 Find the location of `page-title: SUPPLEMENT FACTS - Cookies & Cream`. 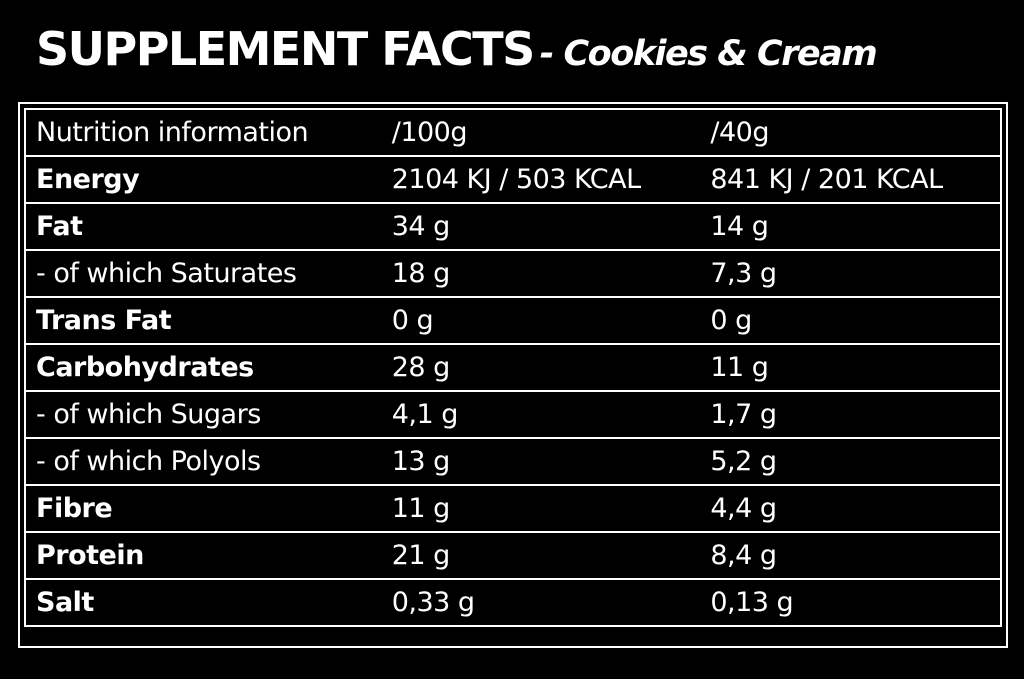

page-title: SUPPLEMENT FACTS - Cookies & Cream is located at coordinates (457, 52).